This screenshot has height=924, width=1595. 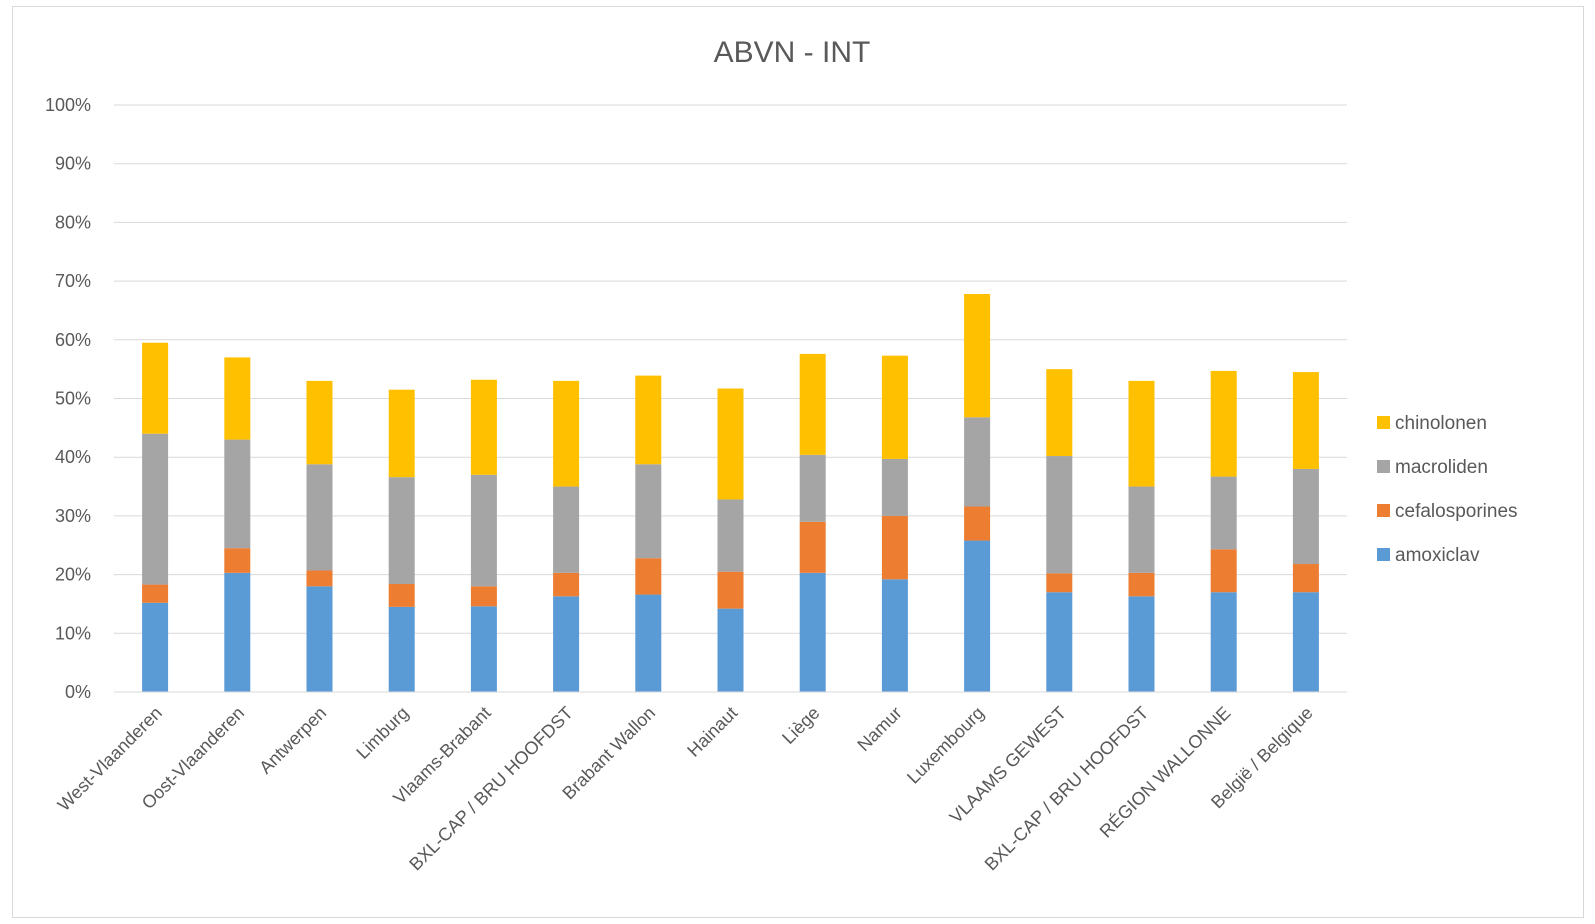 I want to click on x-category-label-3: Antwerpen, so click(x=292, y=740).